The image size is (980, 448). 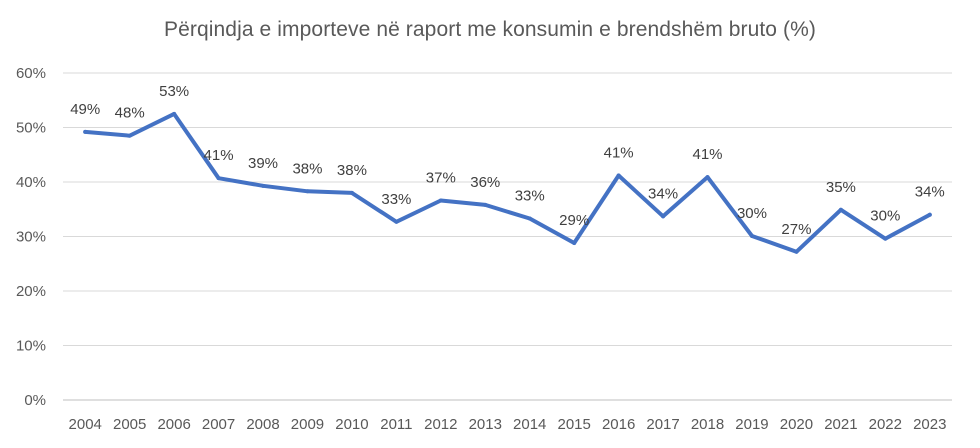 I want to click on y-axis-ticks: 0% 10% 20% 30% 40% 50% 60%, so click(x=31, y=237).